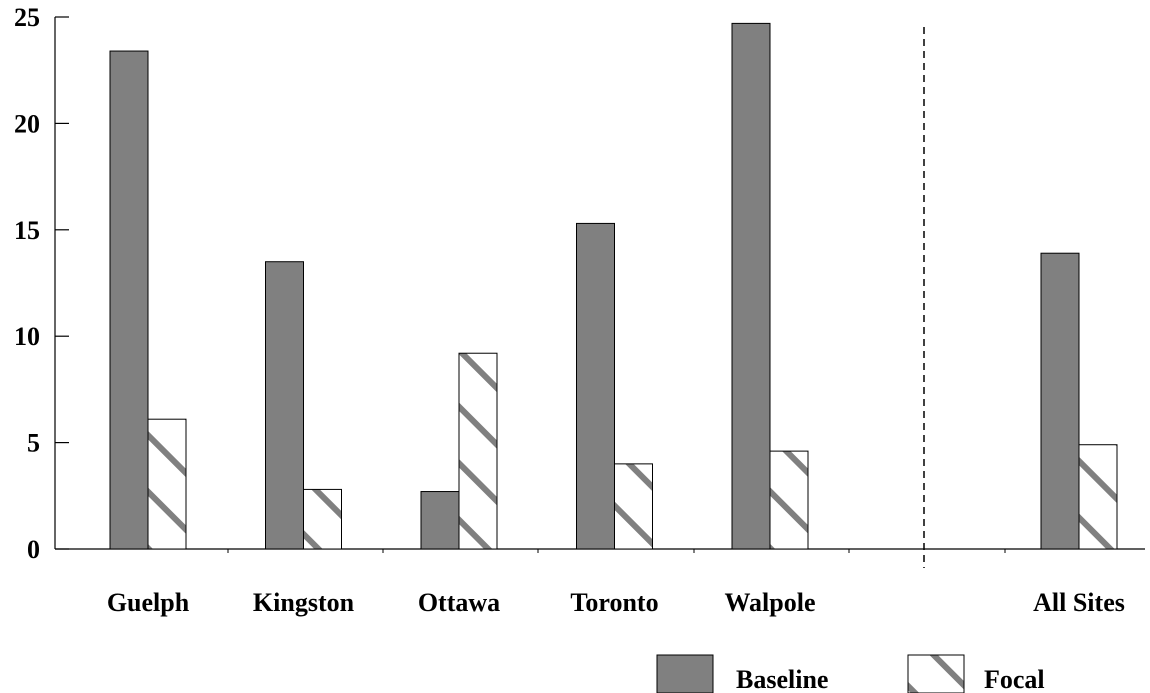  What do you see at coordinates (751, 286) in the screenshot?
I see `bar-baseline-walpole` at bounding box center [751, 286].